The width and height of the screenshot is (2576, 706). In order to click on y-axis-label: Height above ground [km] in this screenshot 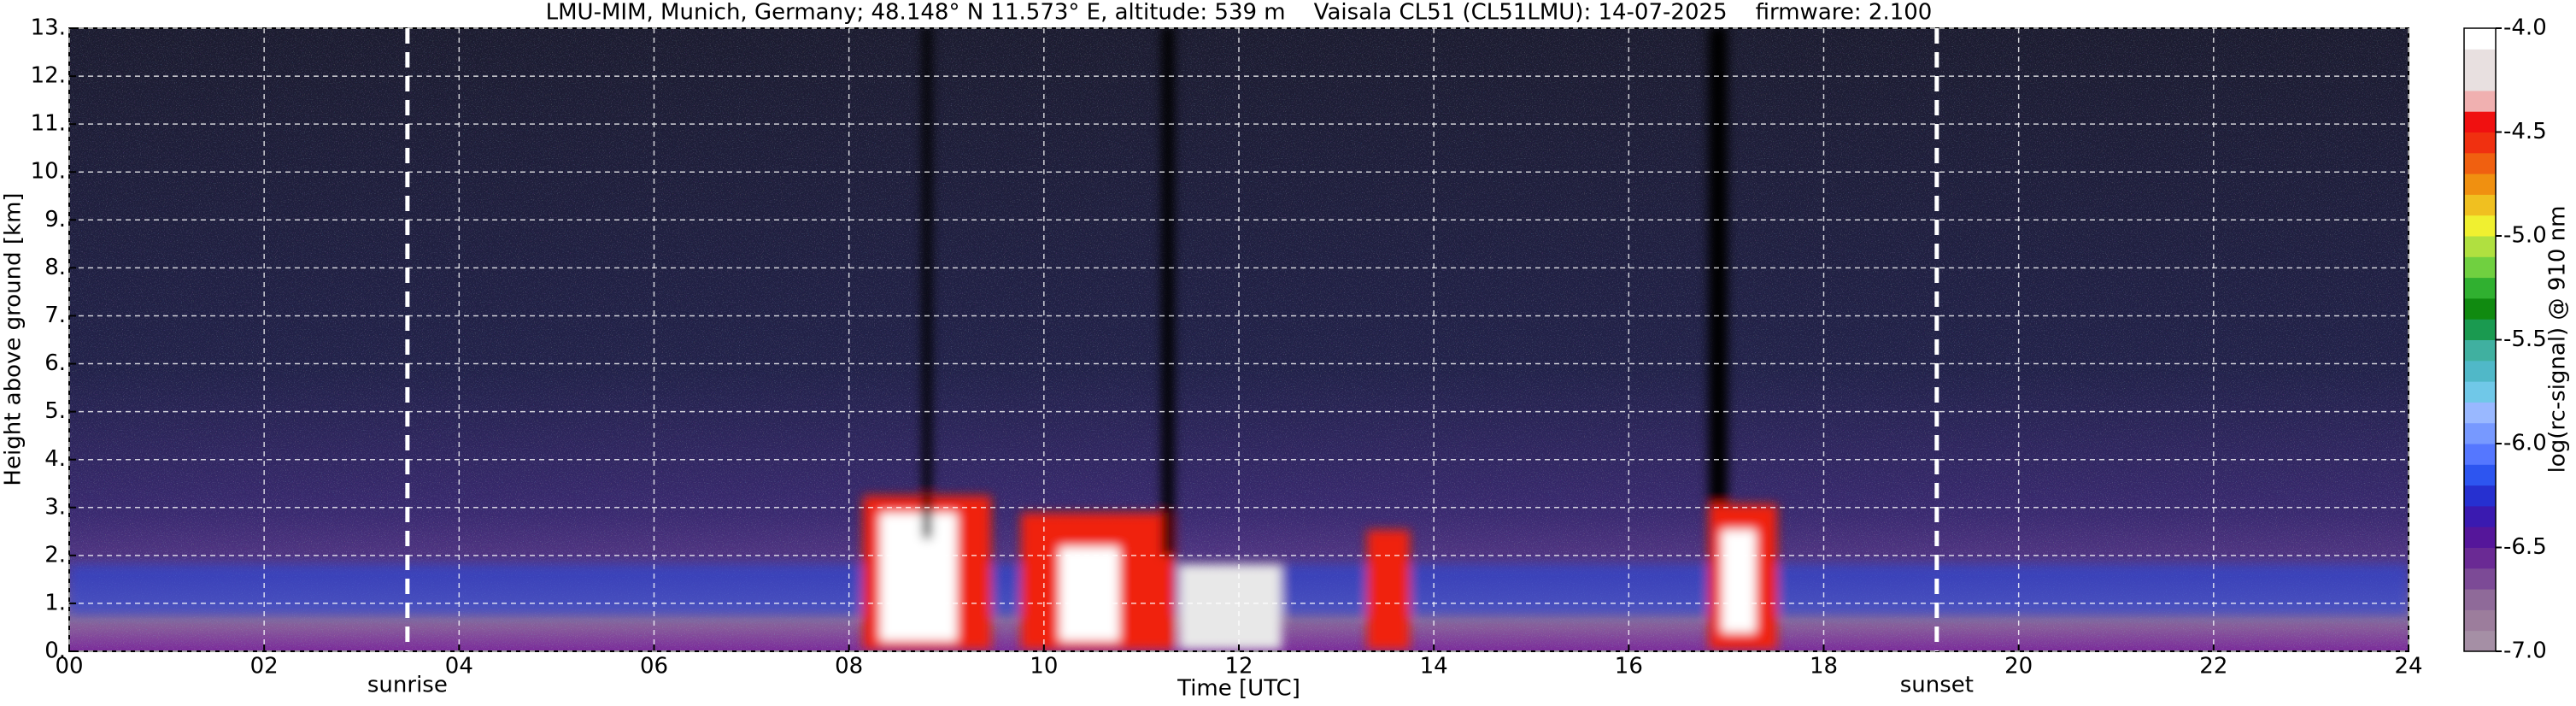, I will do `click(13, 338)`.